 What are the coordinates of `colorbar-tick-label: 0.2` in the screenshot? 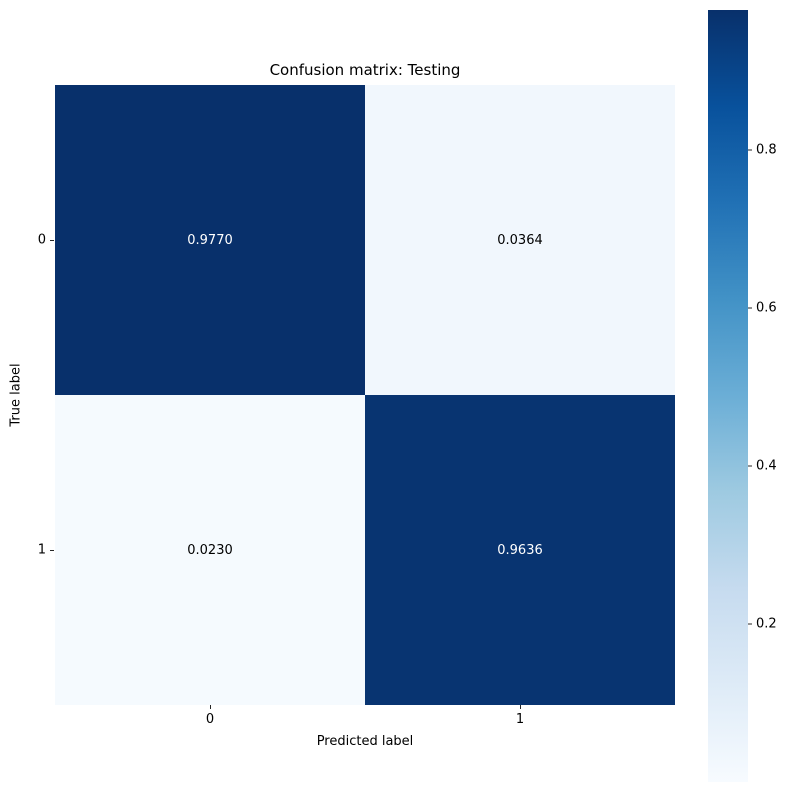 It's located at (766, 624).